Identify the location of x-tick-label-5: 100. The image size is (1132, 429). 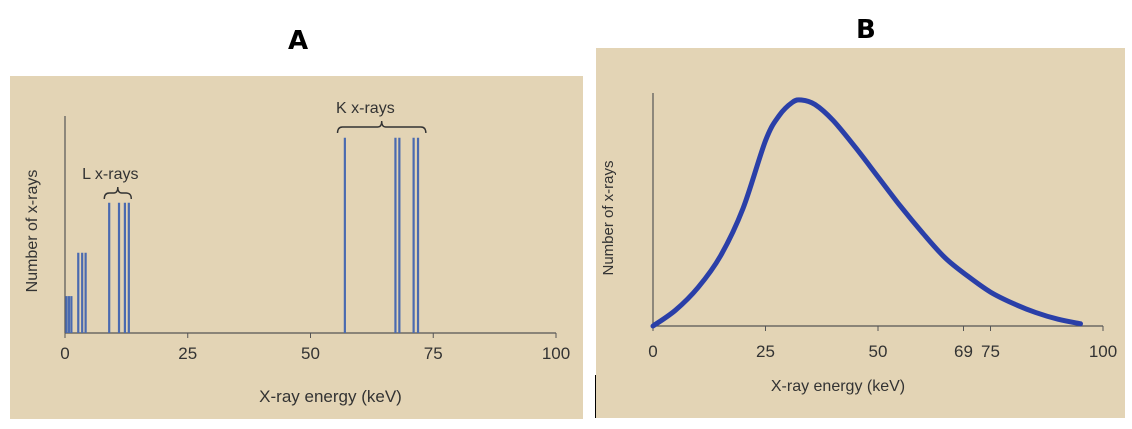
(1103, 351).